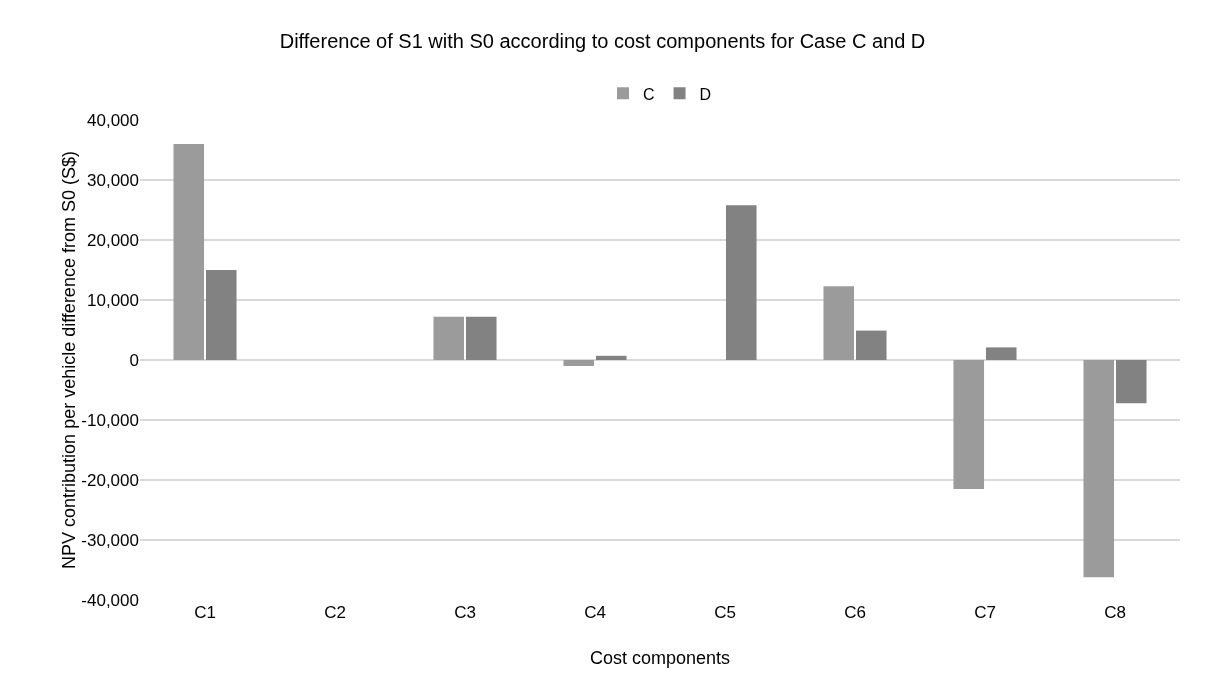  What do you see at coordinates (110, 600) in the screenshot?
I see `y-tick-label: -40,000` at bounding box center [110, 600].